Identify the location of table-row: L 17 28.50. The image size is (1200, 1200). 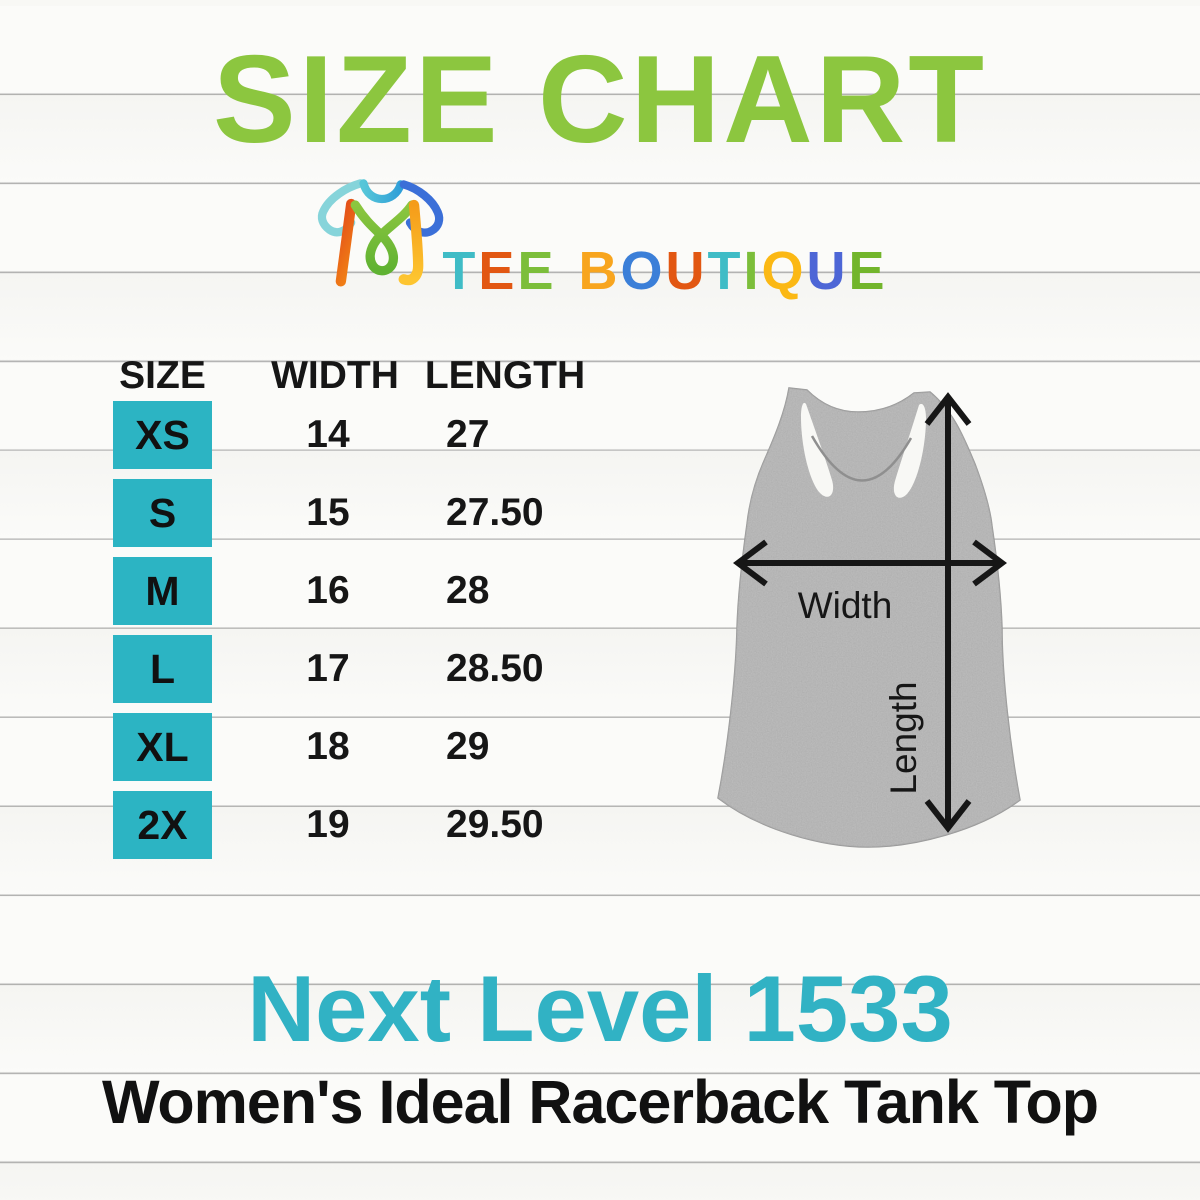
(310, 669).